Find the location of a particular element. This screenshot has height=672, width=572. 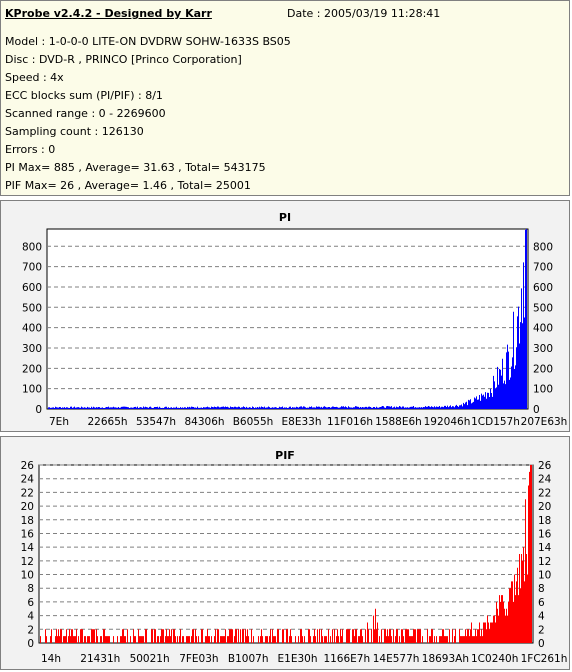

x-tick-label: 1FC261h is located at coordinates (544, 659).